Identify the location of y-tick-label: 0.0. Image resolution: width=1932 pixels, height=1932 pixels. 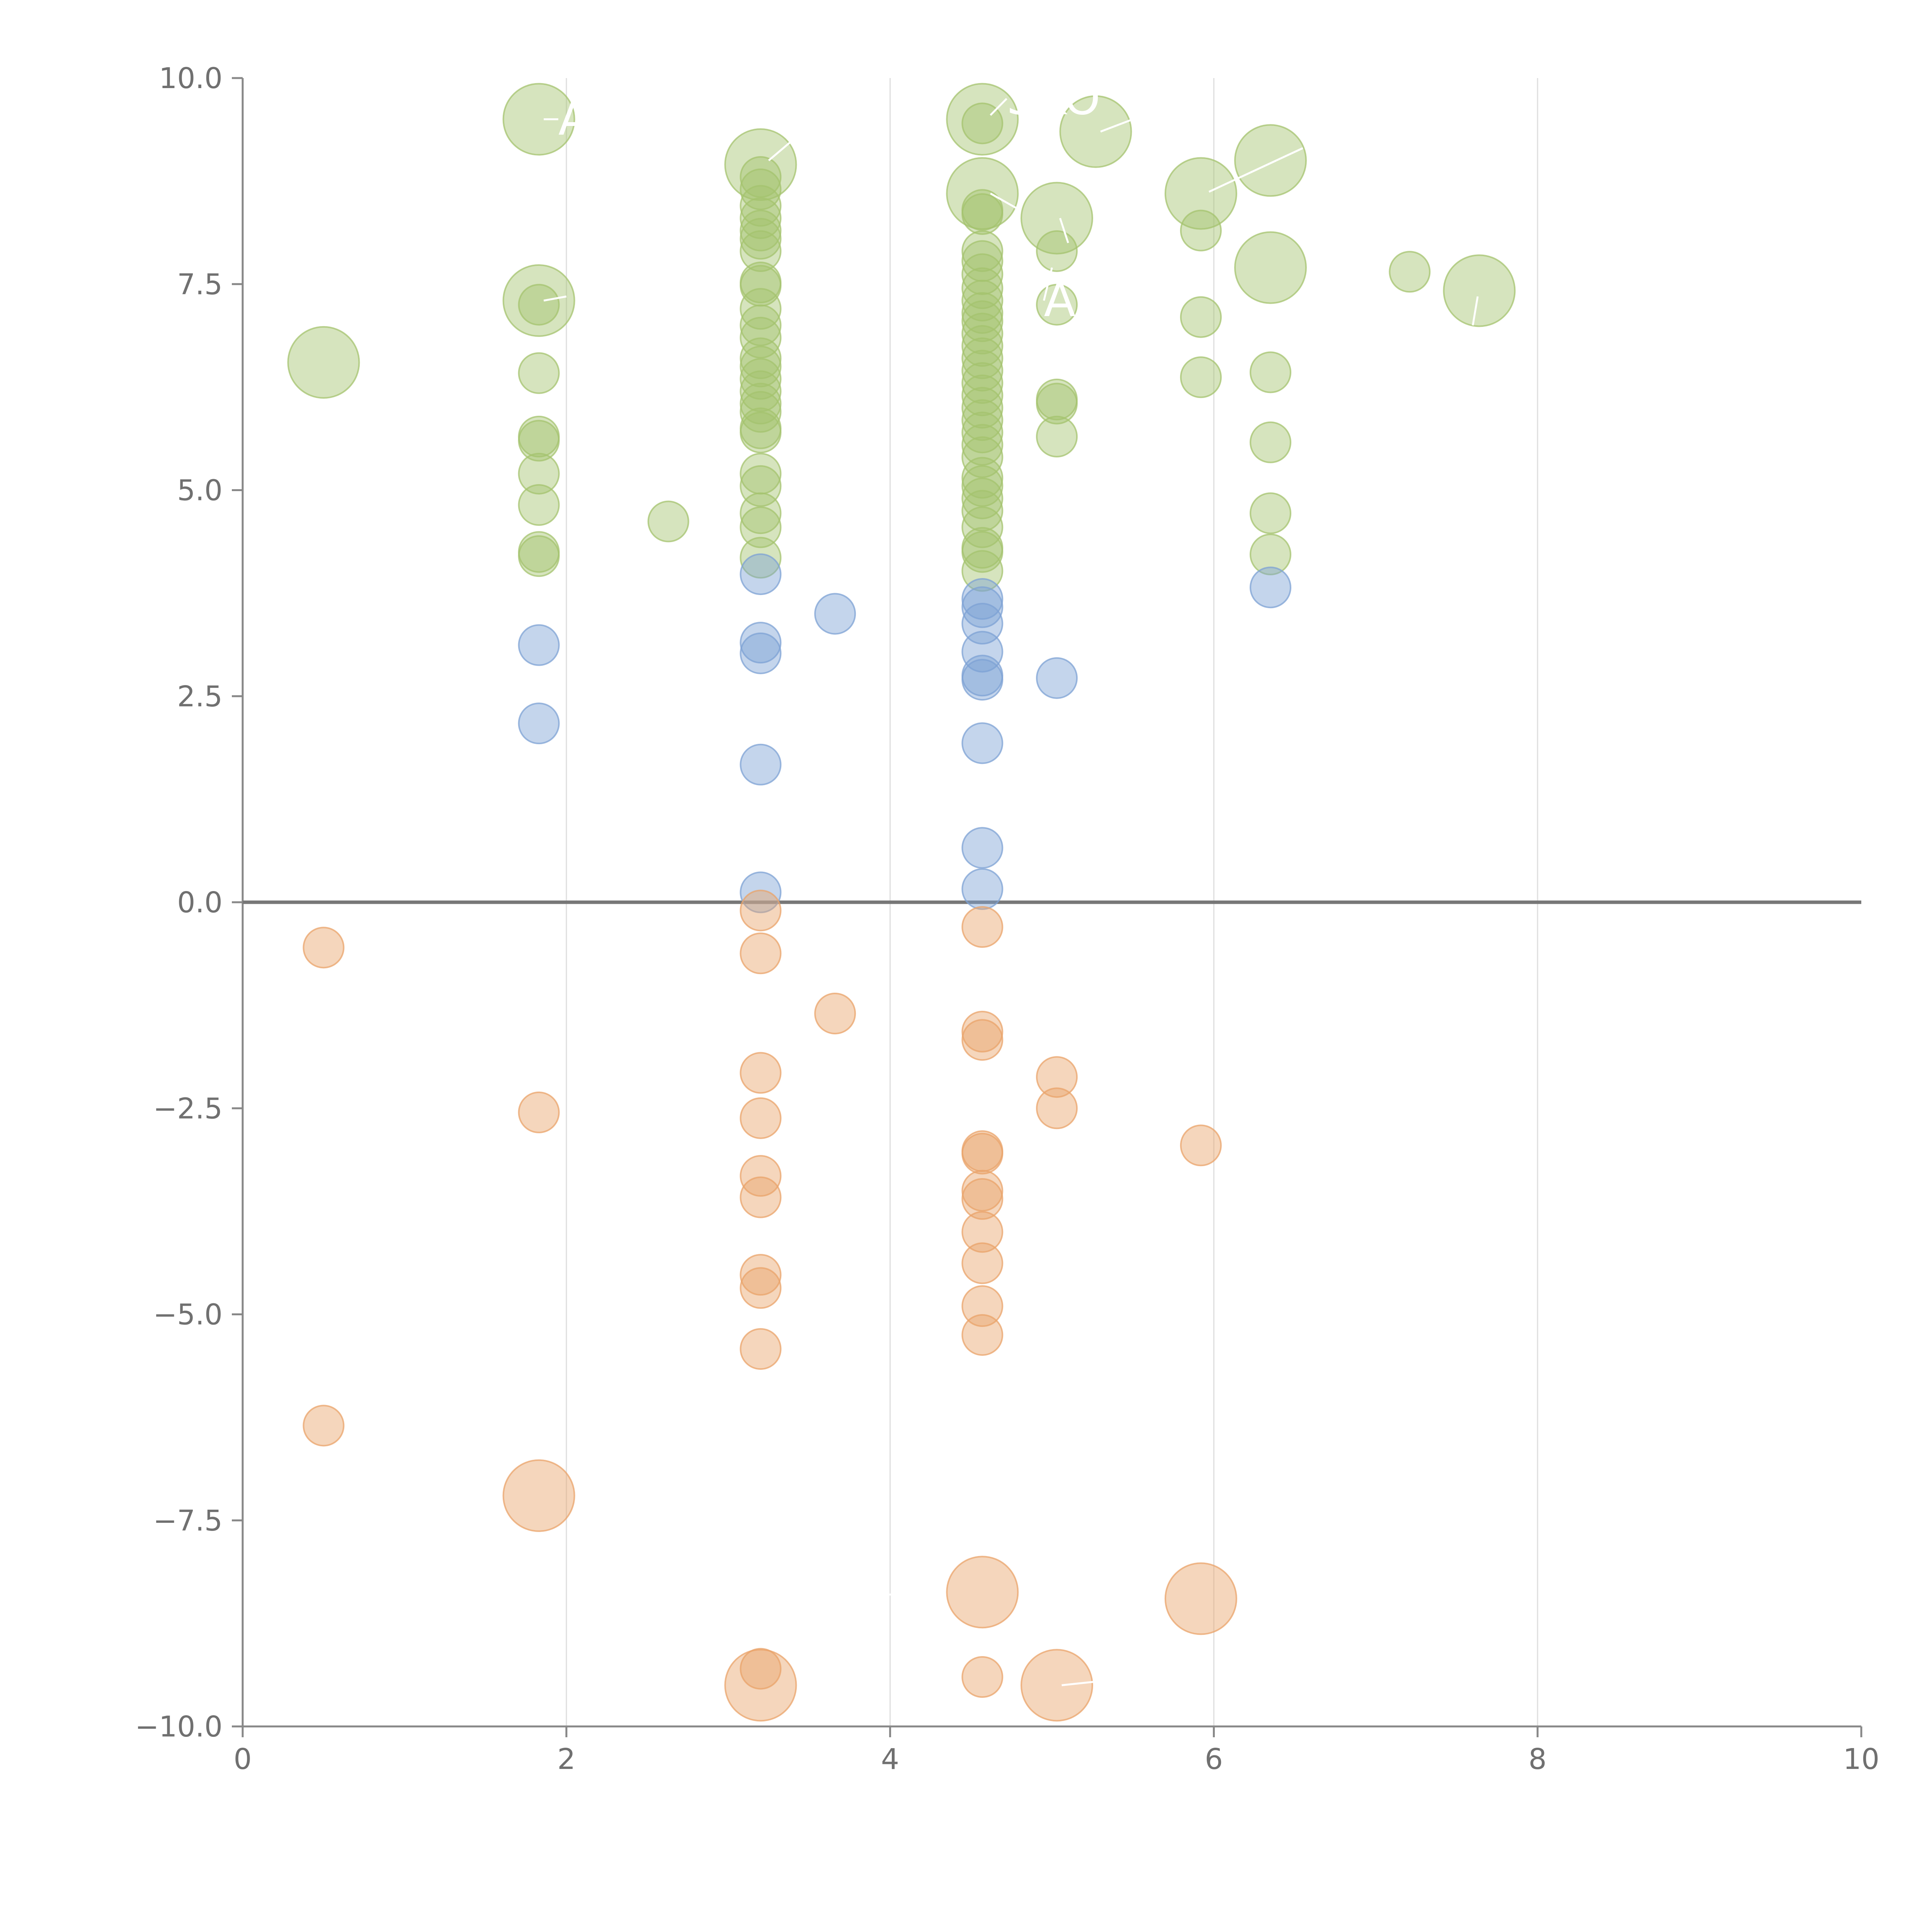
(200, 903).